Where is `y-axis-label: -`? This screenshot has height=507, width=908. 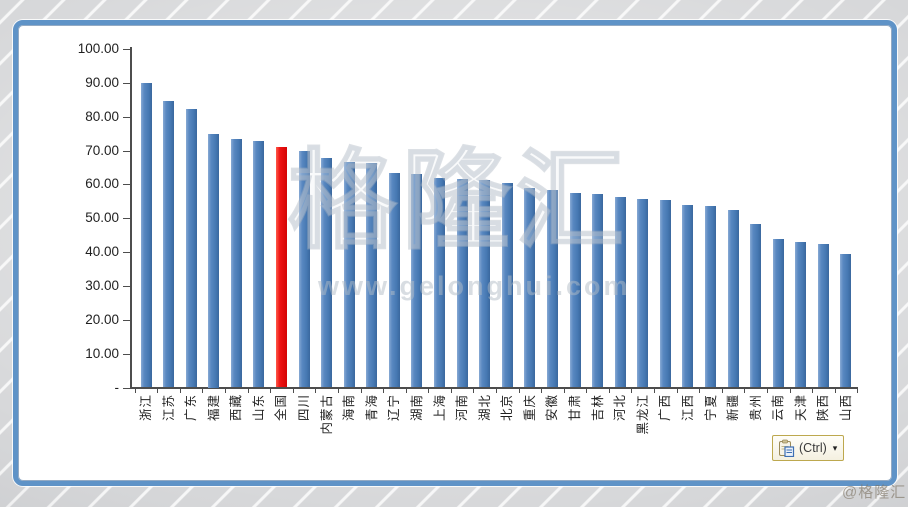 y-axis-label: - is located at coordinates (117, 387).